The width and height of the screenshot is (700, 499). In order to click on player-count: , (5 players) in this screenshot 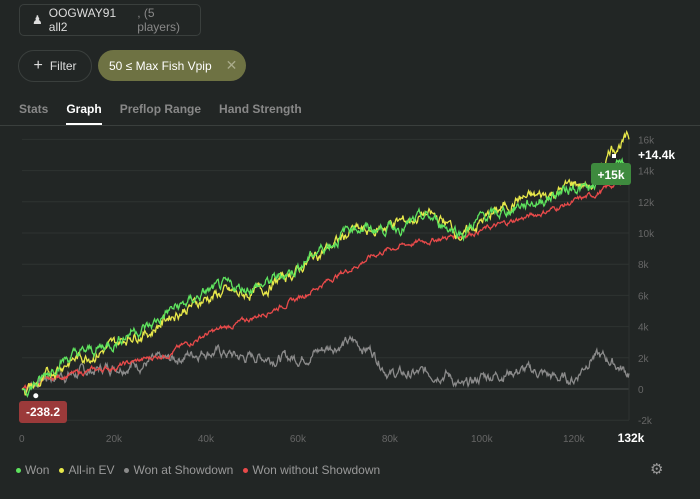, I will do `click(158, 20)`.